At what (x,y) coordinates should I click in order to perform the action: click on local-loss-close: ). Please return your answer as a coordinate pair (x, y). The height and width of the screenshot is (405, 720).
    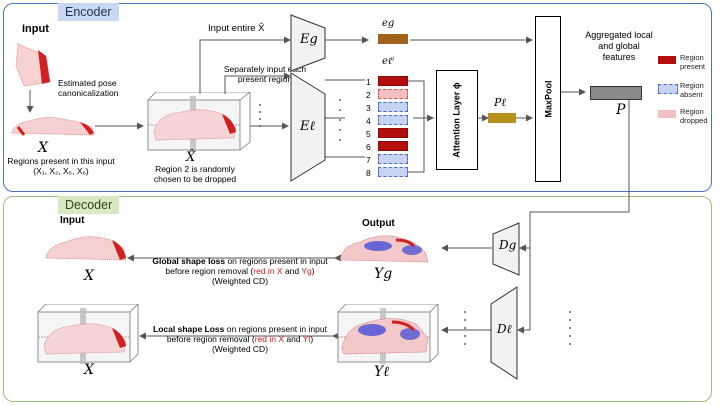
    Looking at the image, I should click on (312, 339).